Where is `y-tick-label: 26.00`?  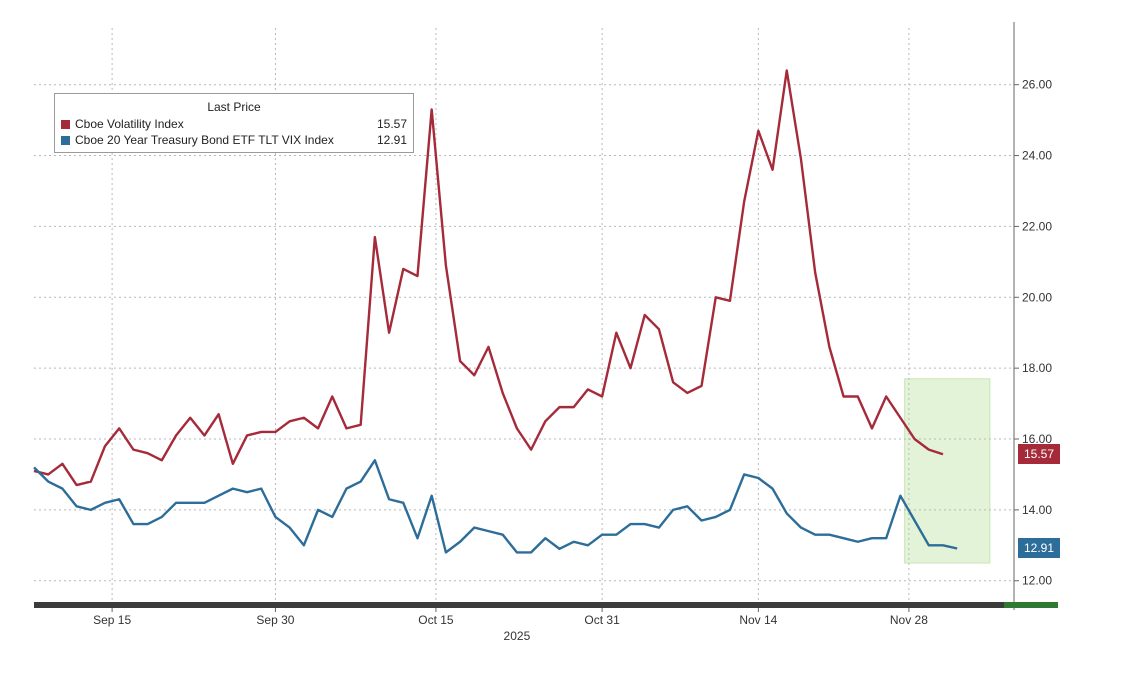
y-tick-label: 26.00 is located at coordinates (1037, 85).